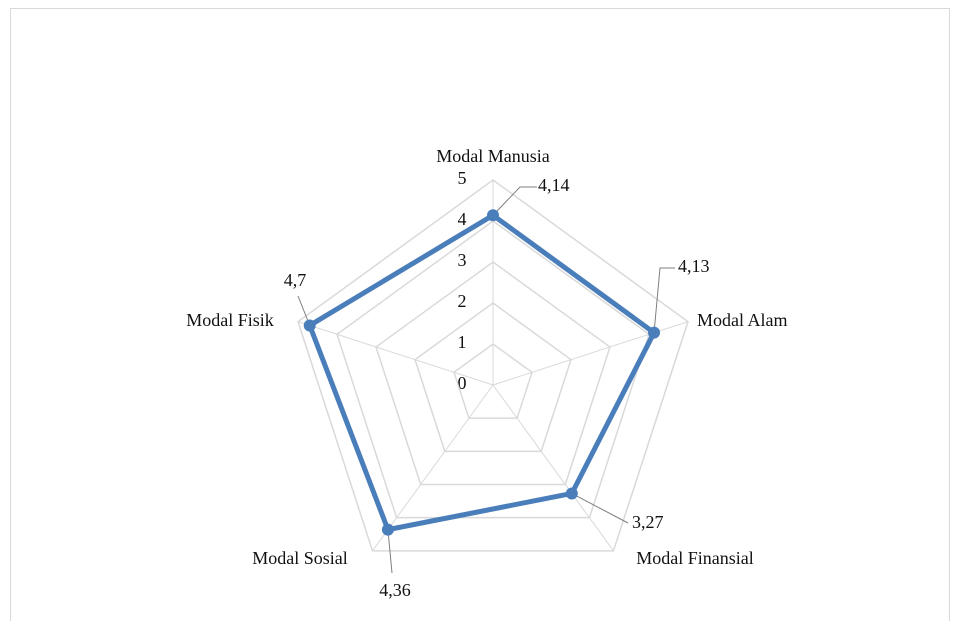 This screenshot has width=960, height=621. Describe the element at coordinates (300, 558) in the screenshot. I see `category-label: Modal Sosial` at that location.